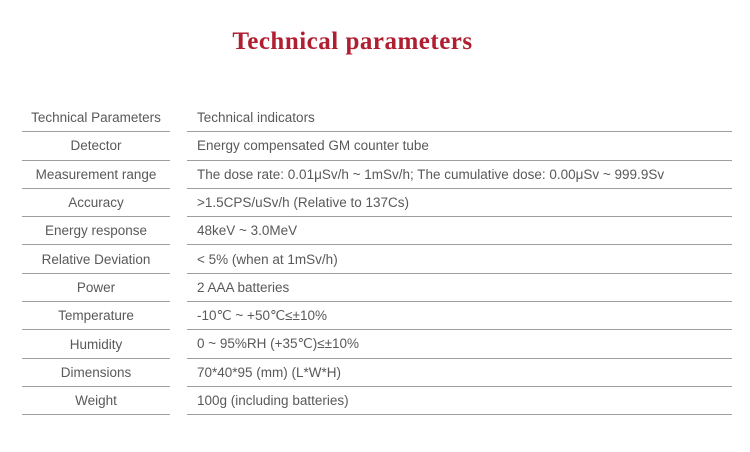 The image size is (750, 452). Describe the element at coordinates (96, 118) in the screenshot. I see `param-cell: Technical Parameters` at that location.